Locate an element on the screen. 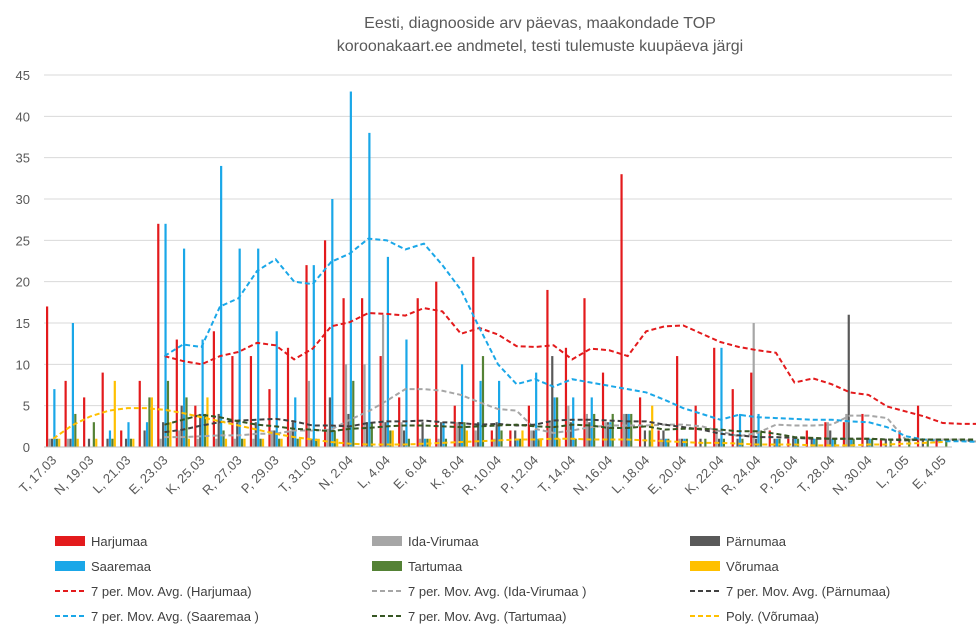 This screenshot has width=976, height=637. x-tick-label: K, 22.04 is located at coordinates (704, 475).